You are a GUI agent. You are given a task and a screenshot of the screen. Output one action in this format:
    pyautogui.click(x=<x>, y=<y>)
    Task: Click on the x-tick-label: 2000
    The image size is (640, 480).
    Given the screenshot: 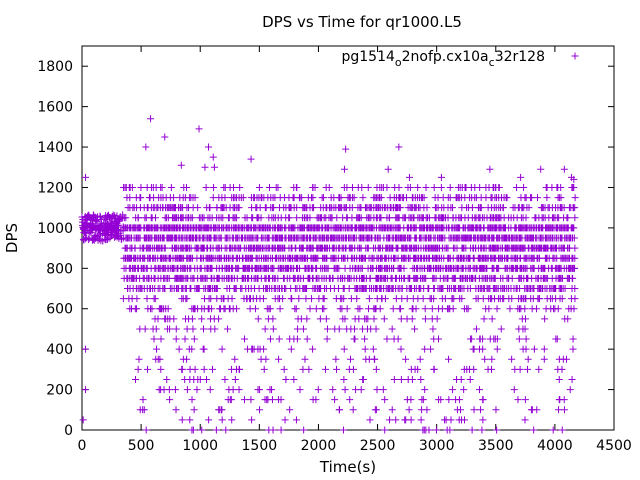 What is the action you would take?
    pyautogui.click(x=319, y=446)
    